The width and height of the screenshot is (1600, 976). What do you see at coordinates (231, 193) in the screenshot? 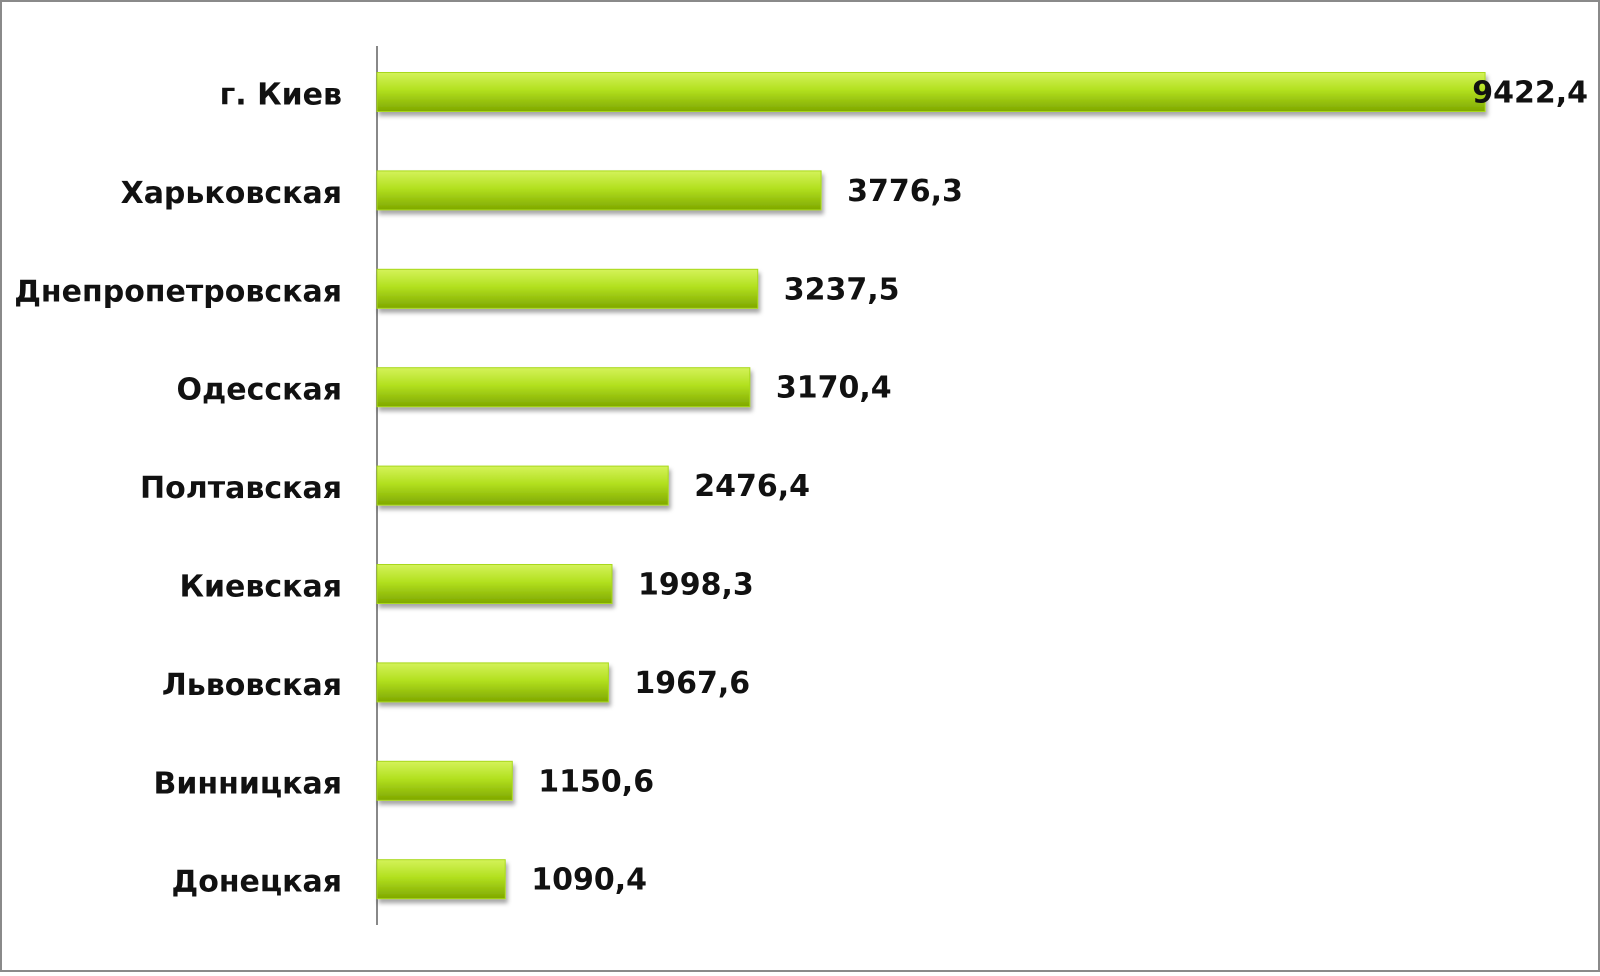
I see `category-label: Харьковская` at bounding box center [231, 193].